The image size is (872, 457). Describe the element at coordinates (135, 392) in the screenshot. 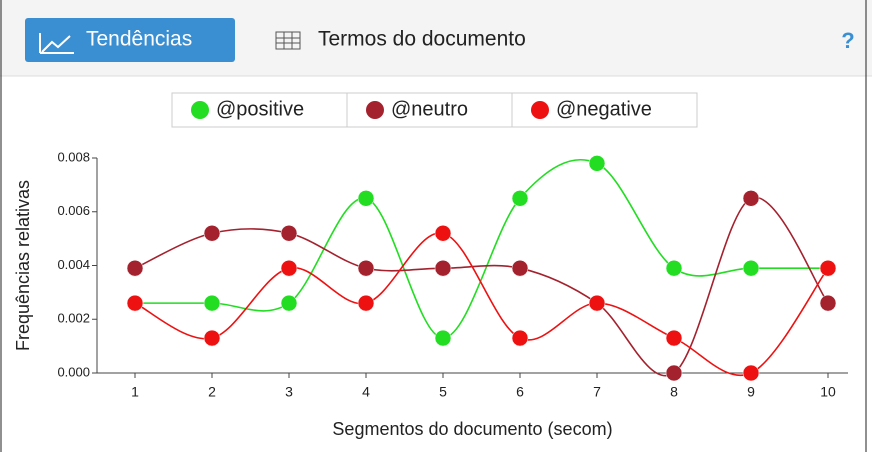

I see `x-tick-label: 1` at that location.